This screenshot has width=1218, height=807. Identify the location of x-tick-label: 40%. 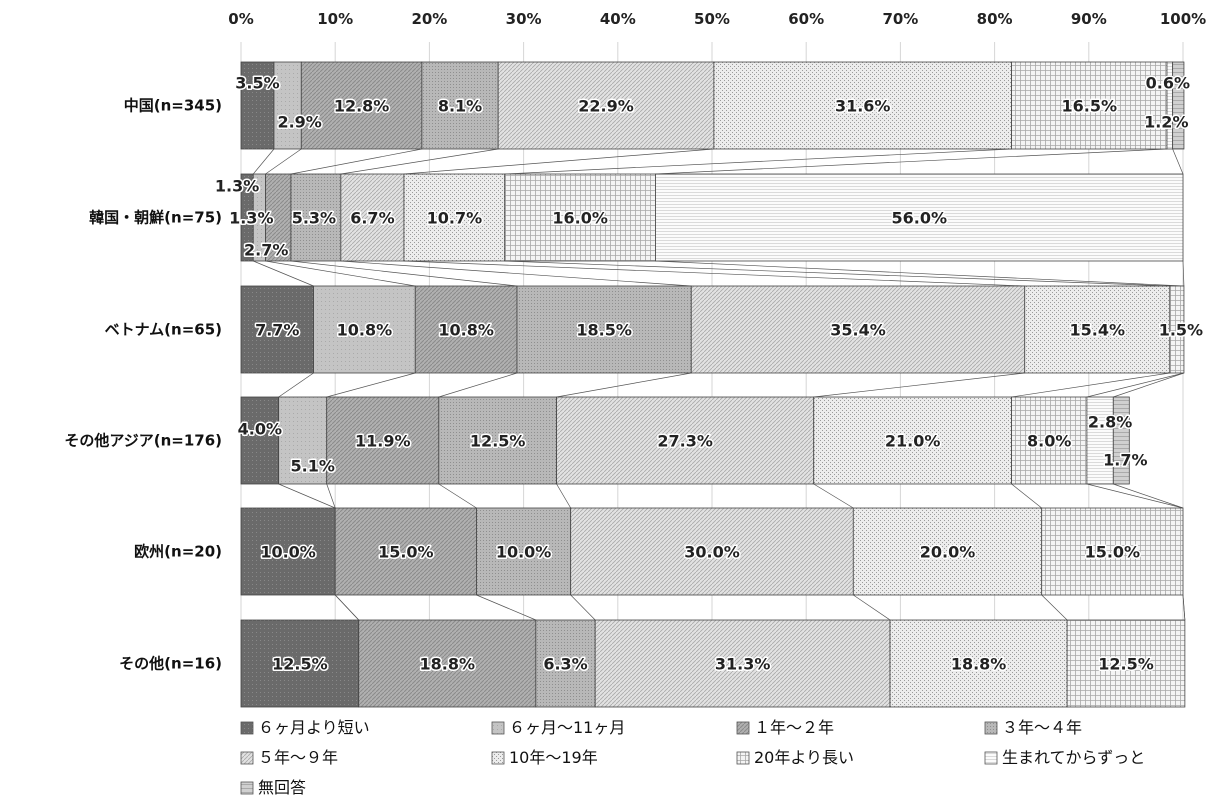
(618, 19).